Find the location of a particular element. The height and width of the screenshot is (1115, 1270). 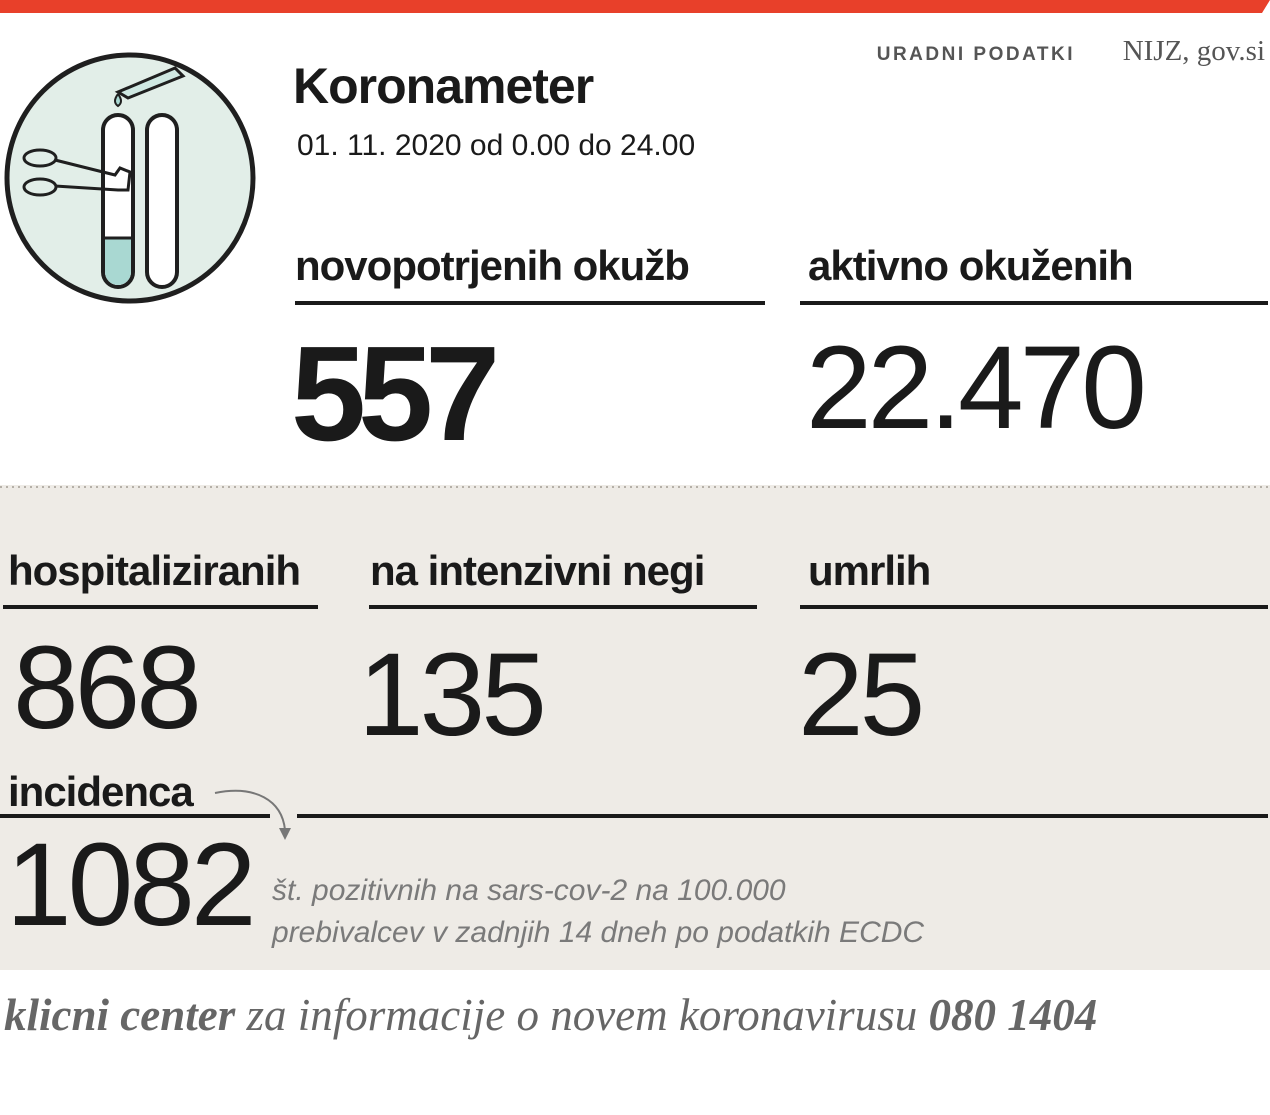

stat-value: 22.470 is located at coordinates (974, 388).